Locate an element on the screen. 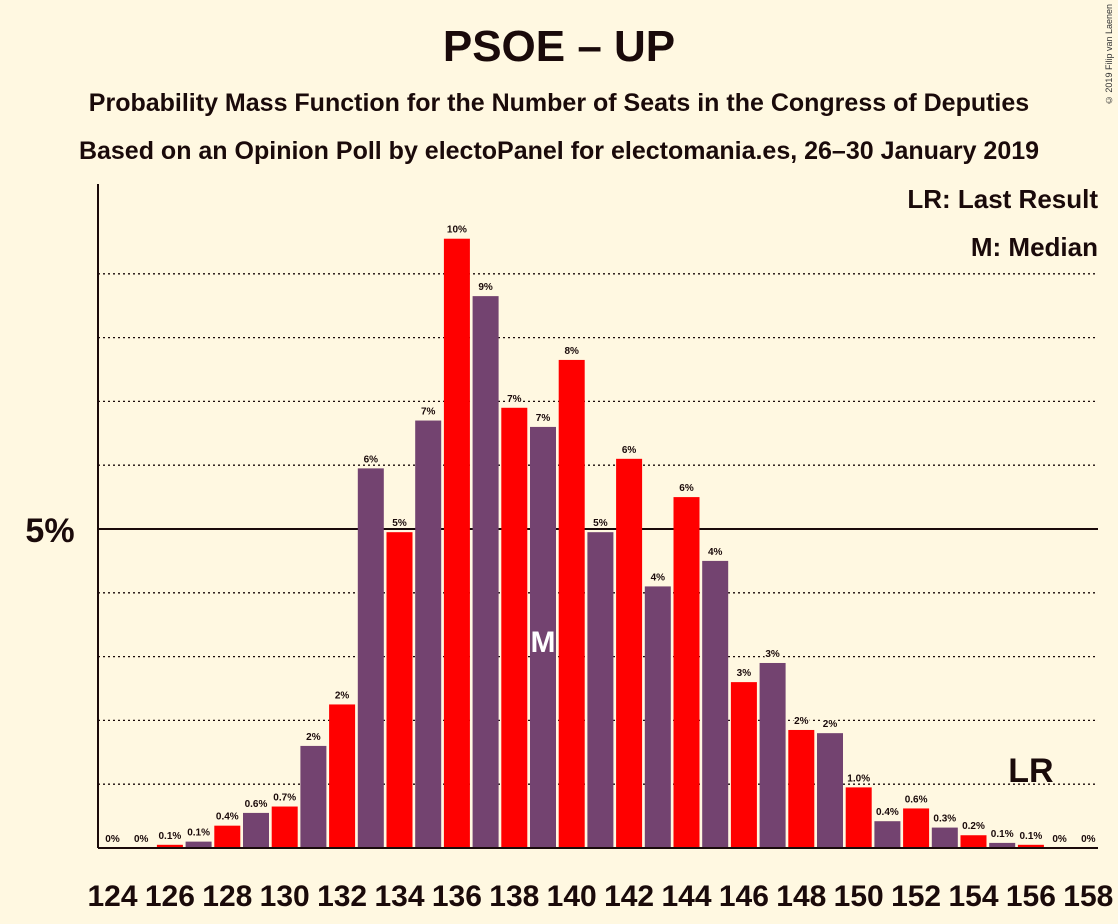  bar-value-label: 9% is located at coordinates (485, 287).